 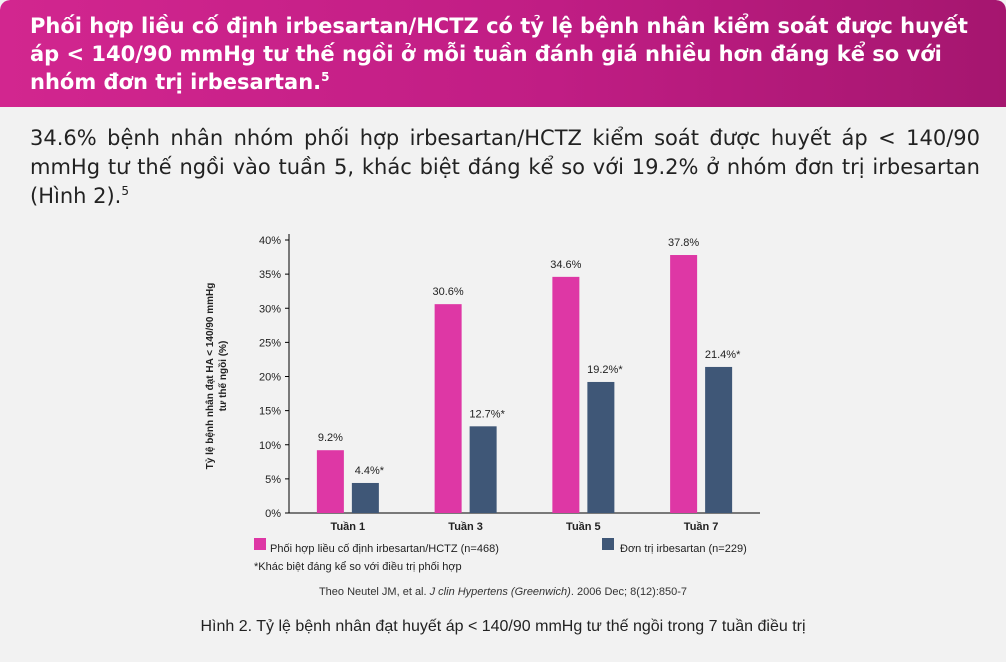 I want to click on header-reference: 5, so click(x=325, y=77).